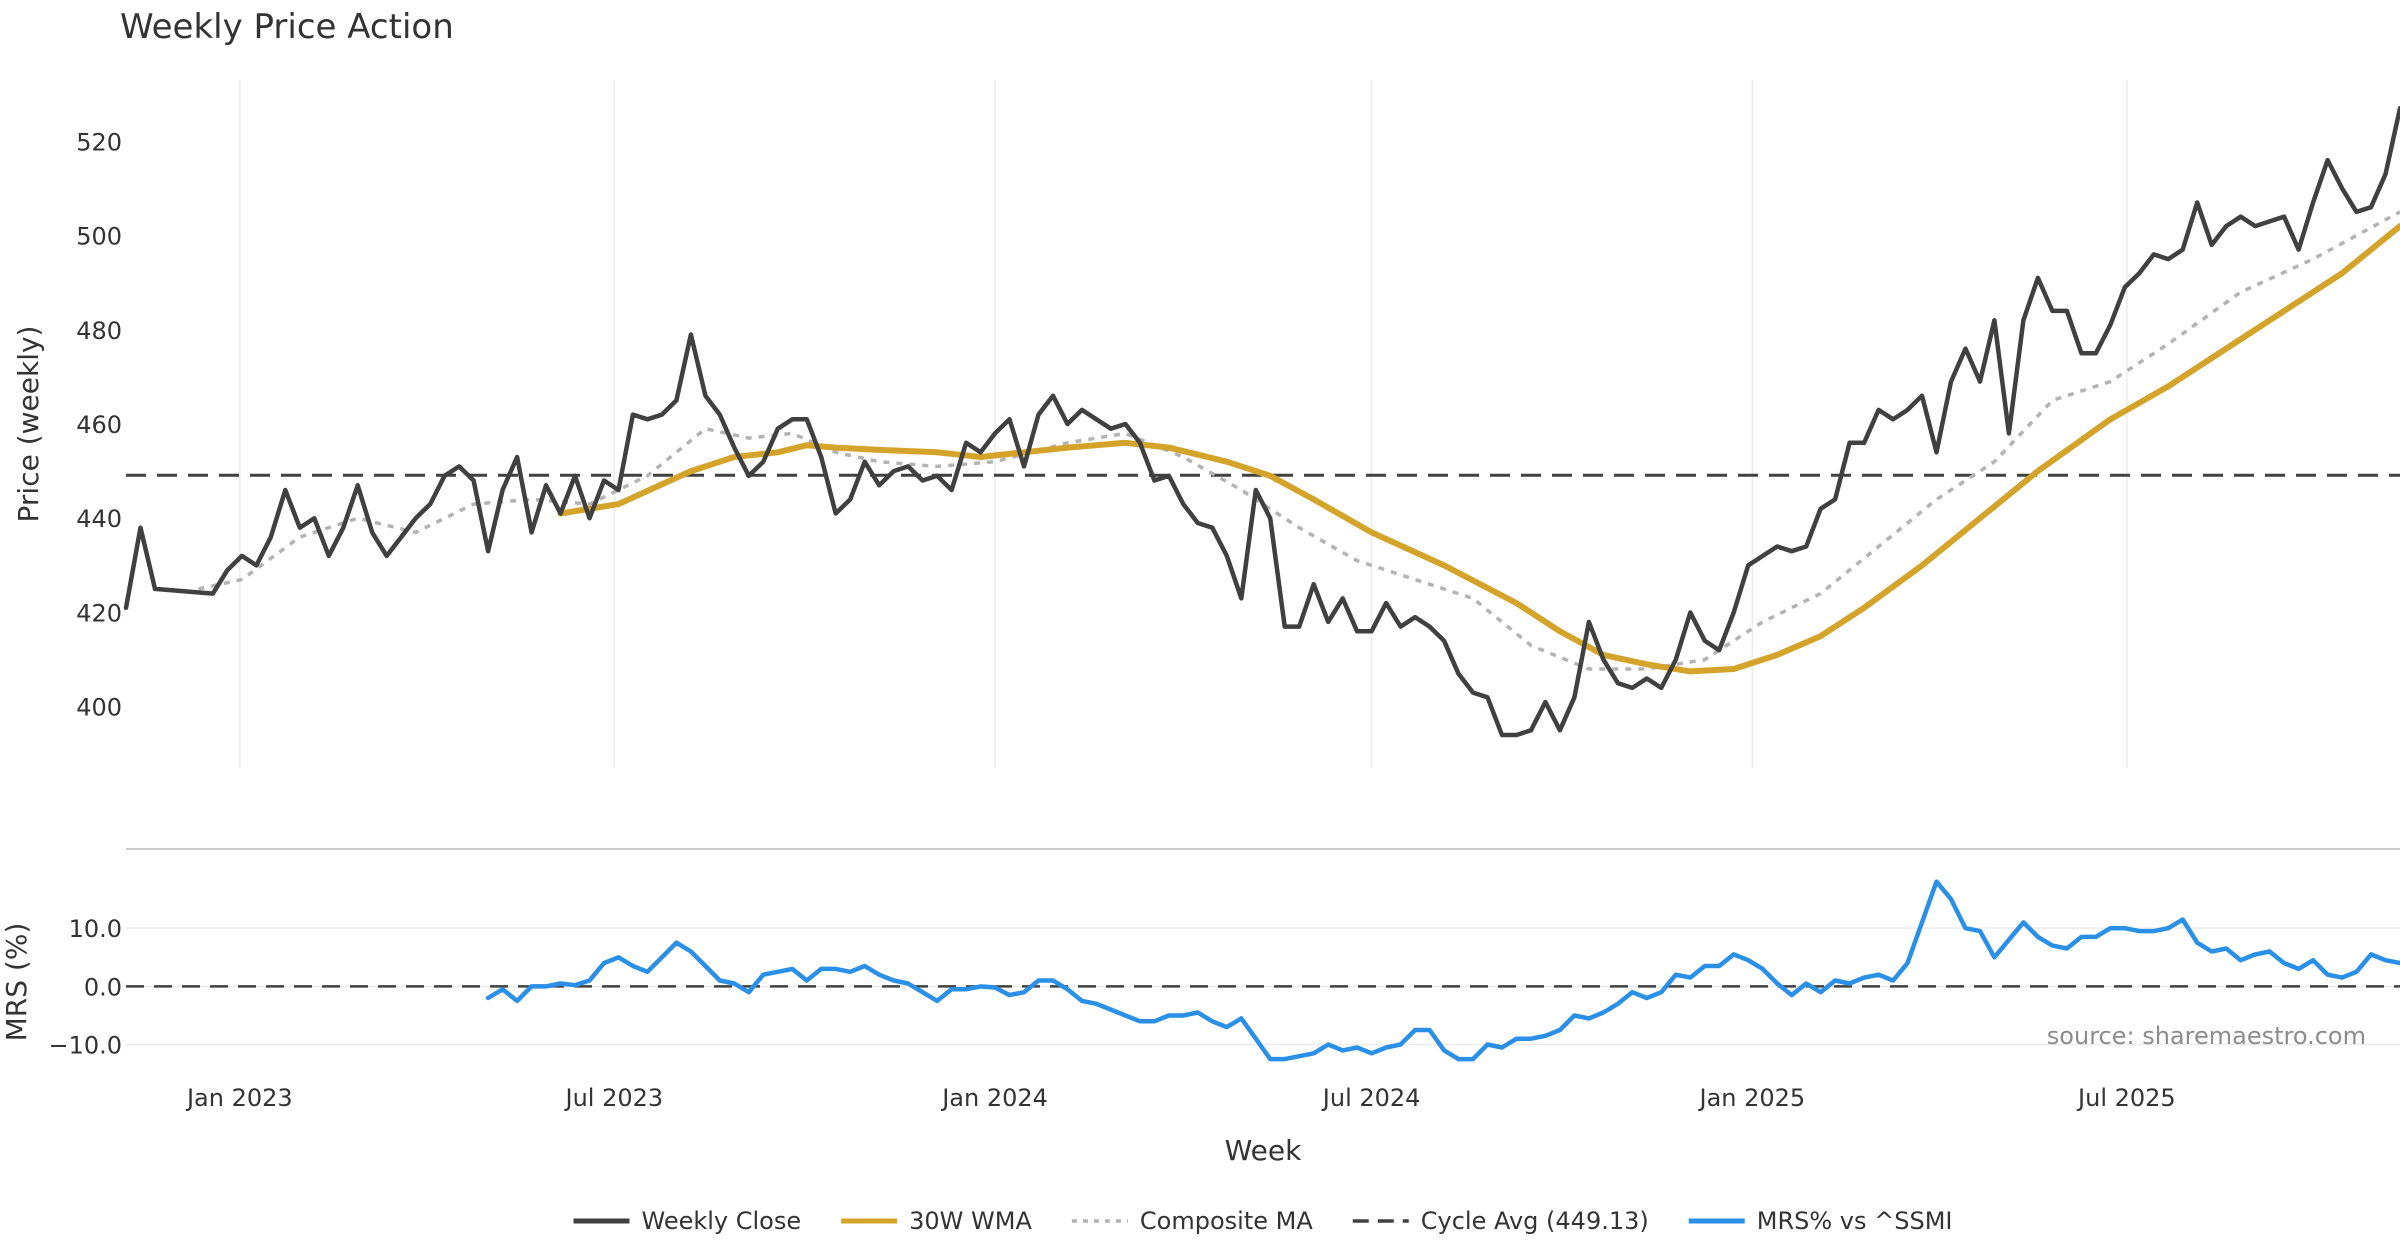  I want to click on price-y-axis-label: Price (weekly), so click(28, 424).